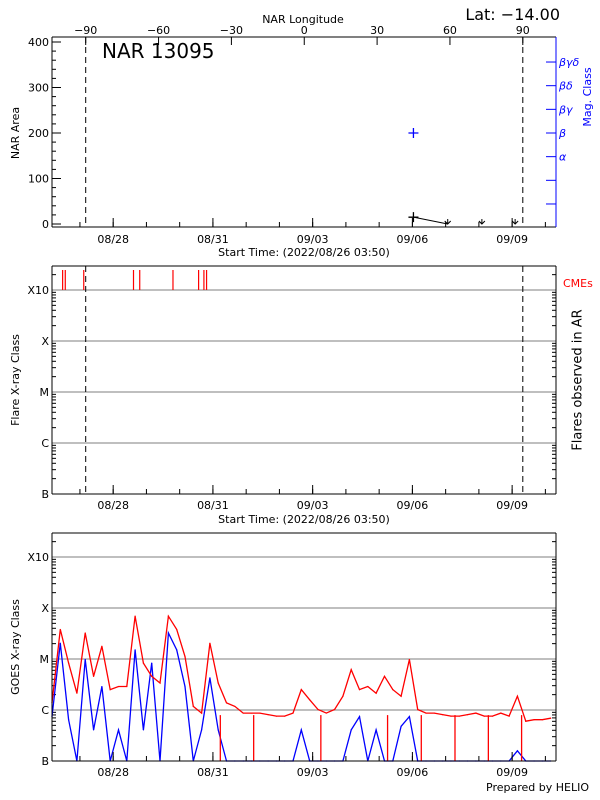  Describe the element at coordinates (450, 30) in the screenshot. I see `top-axis-tick-label: 60` at that location.